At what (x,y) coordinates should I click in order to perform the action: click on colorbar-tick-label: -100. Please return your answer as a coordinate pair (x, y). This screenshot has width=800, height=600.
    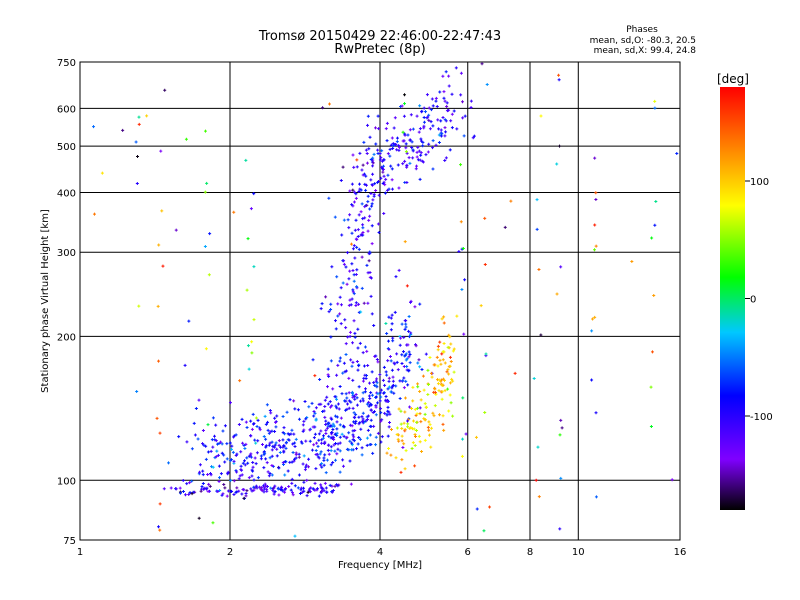
    Looking at the image, I should click on (761, 417).